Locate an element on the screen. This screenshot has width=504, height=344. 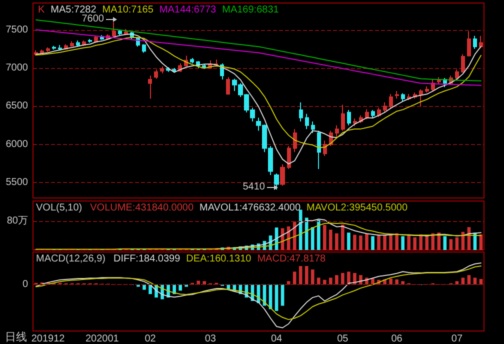
chart-title: MACD(12,26,9) is located at coordinates (71, 259).